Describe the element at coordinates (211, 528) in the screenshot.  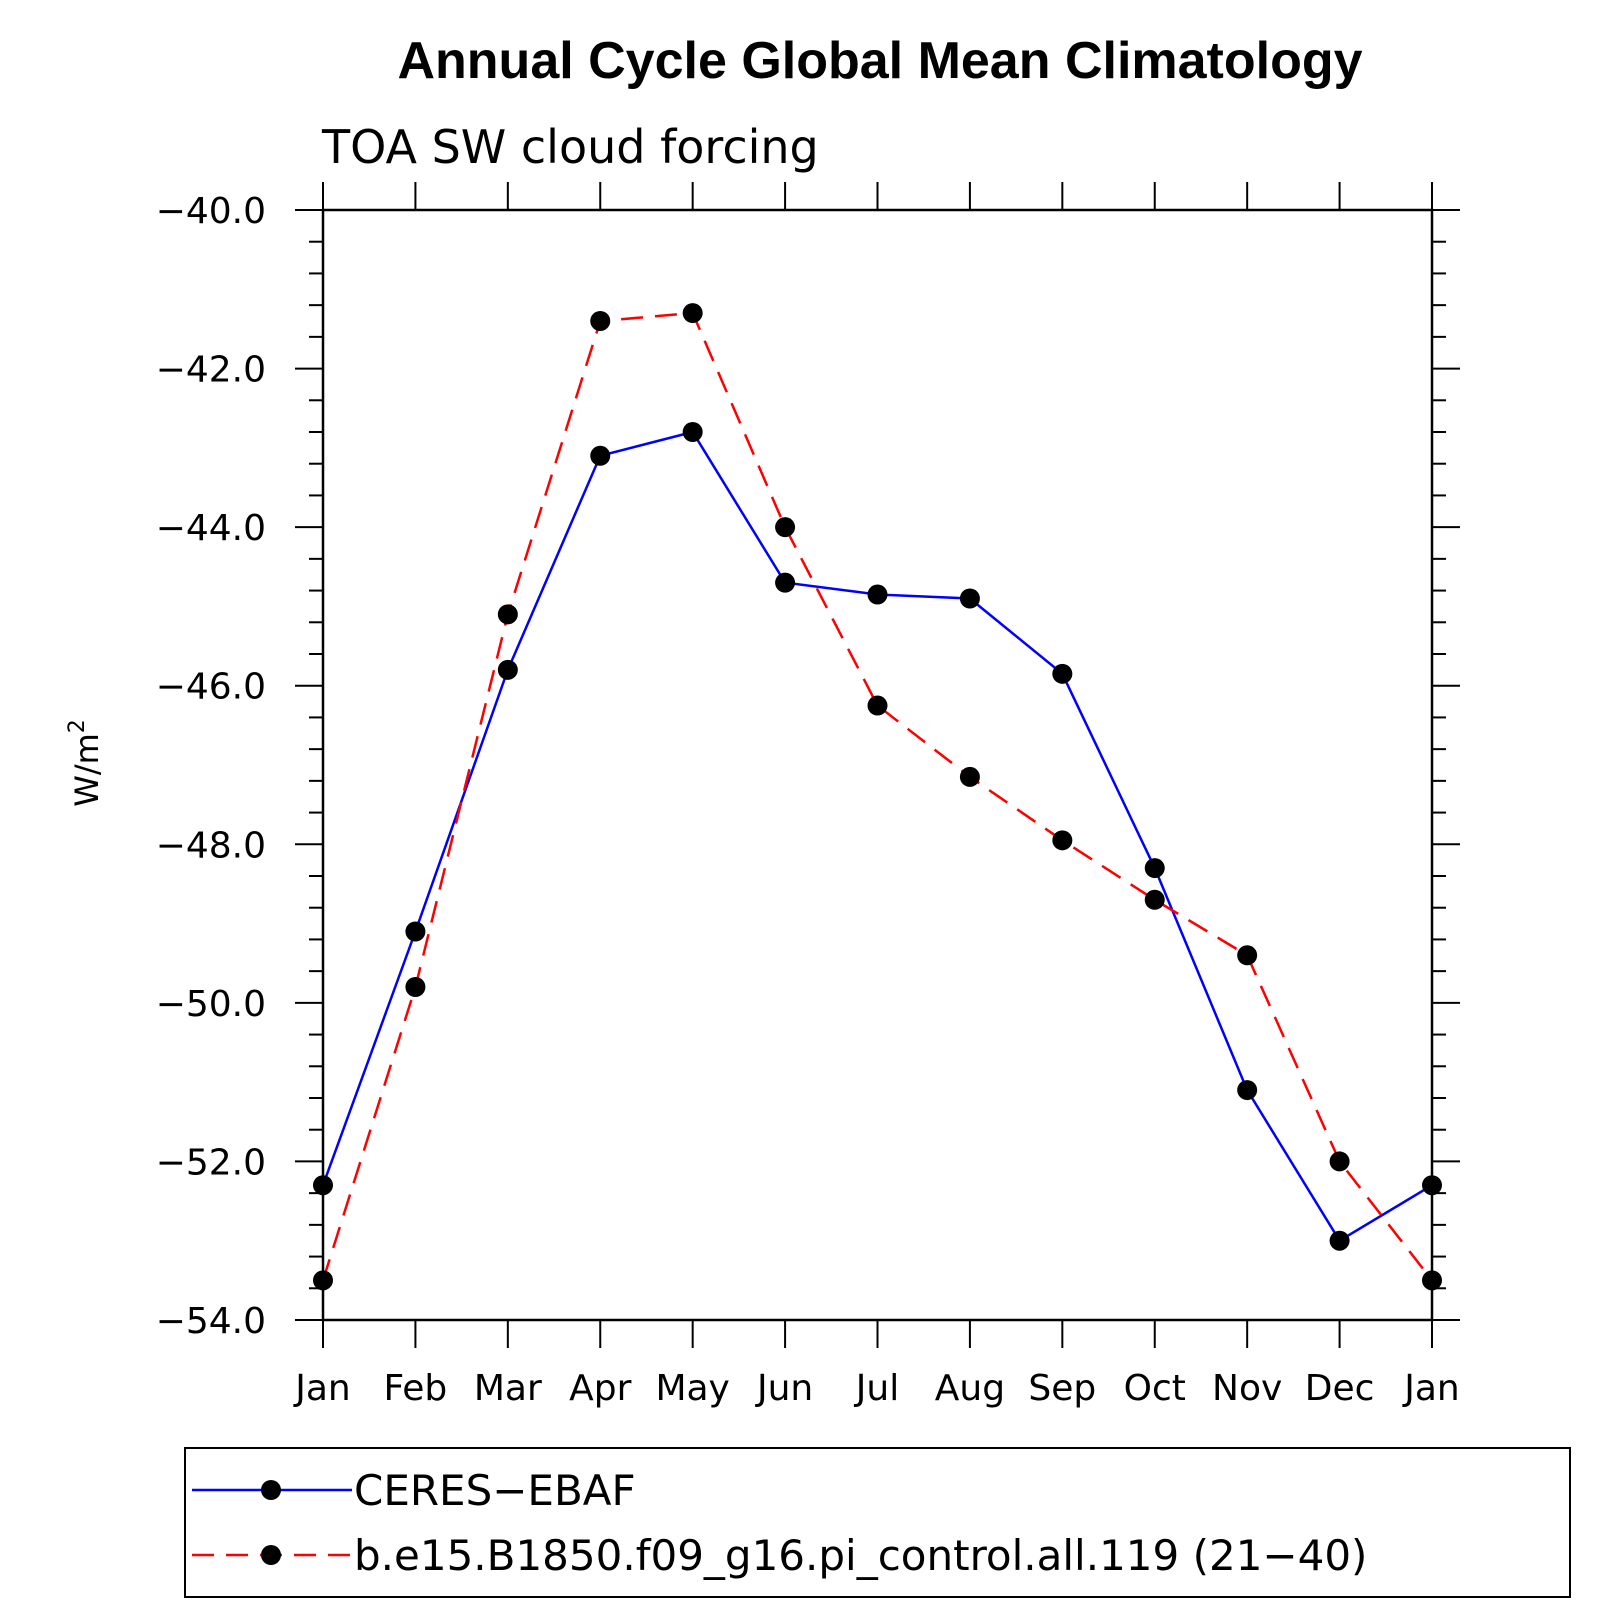
I see `y-tick-label: −44.0` at that location.